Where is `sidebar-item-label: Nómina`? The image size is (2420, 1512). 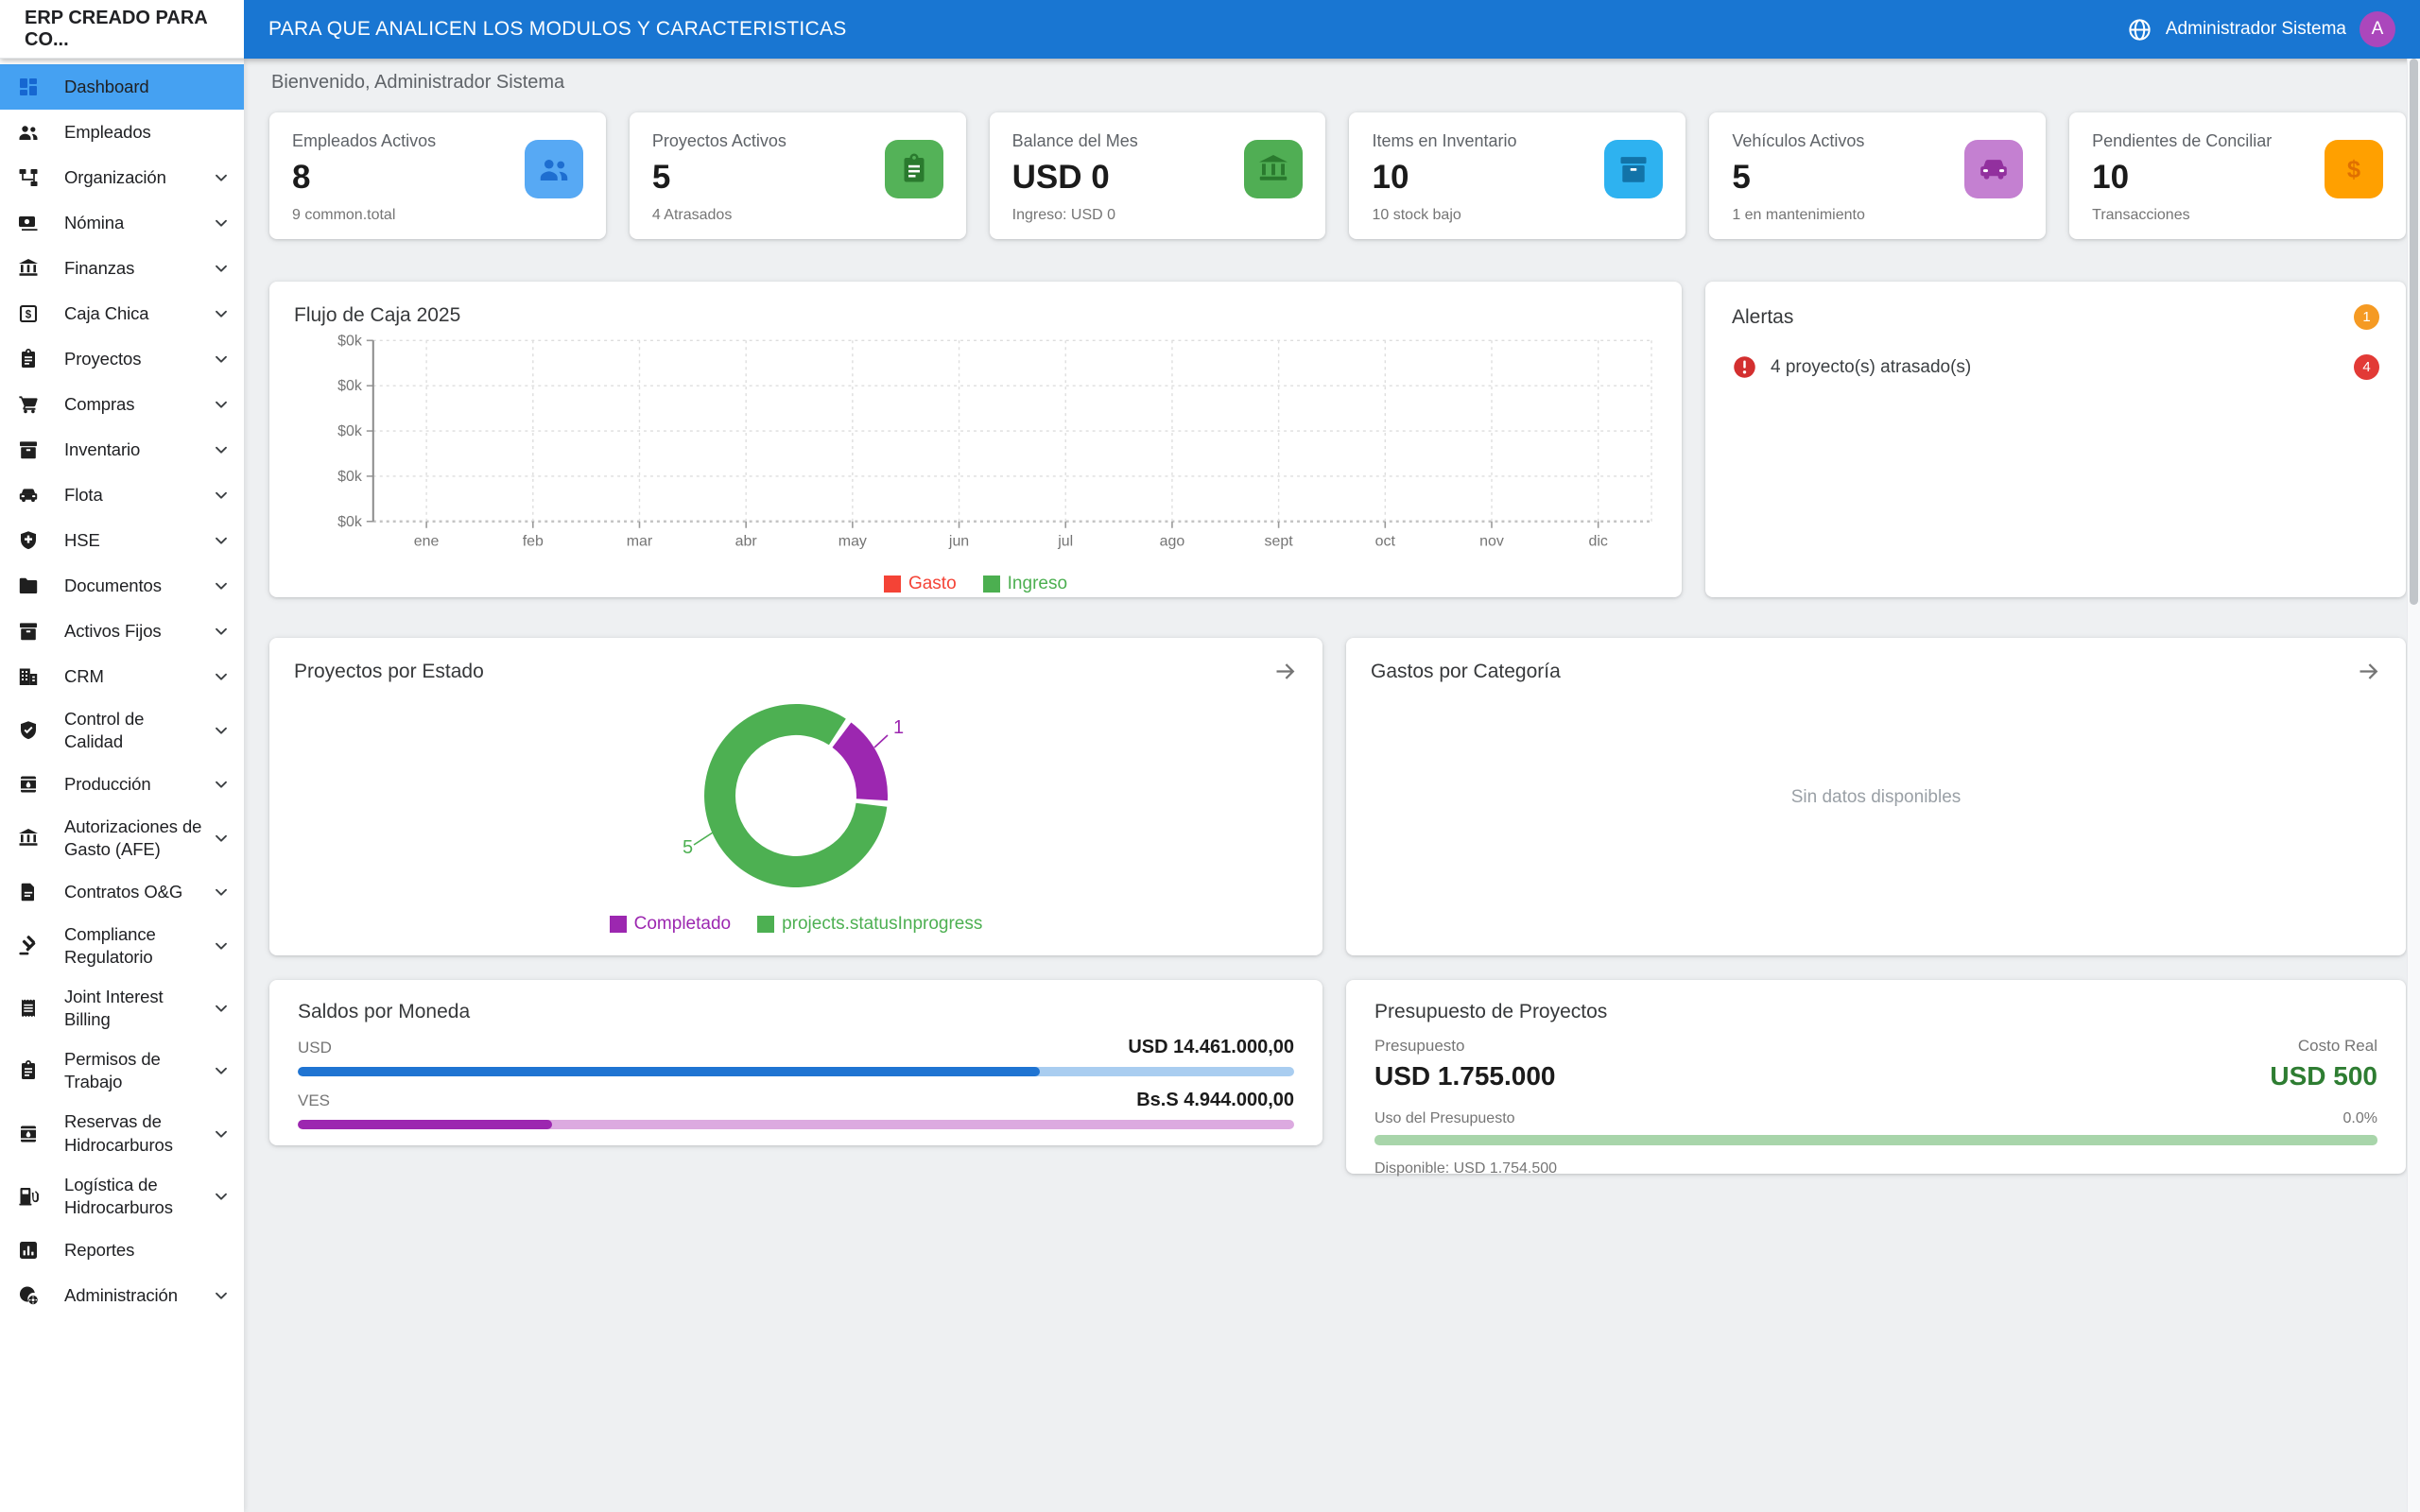
sidebar-item-label: Nómina is located at coordinates (95, 222).